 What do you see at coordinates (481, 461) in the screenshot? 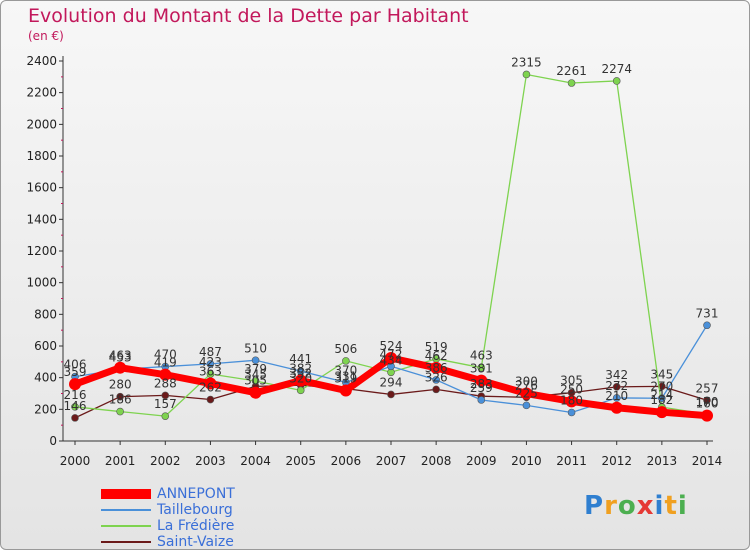
I see `x-tick-label: 2009` at bounding box center [481, 461].